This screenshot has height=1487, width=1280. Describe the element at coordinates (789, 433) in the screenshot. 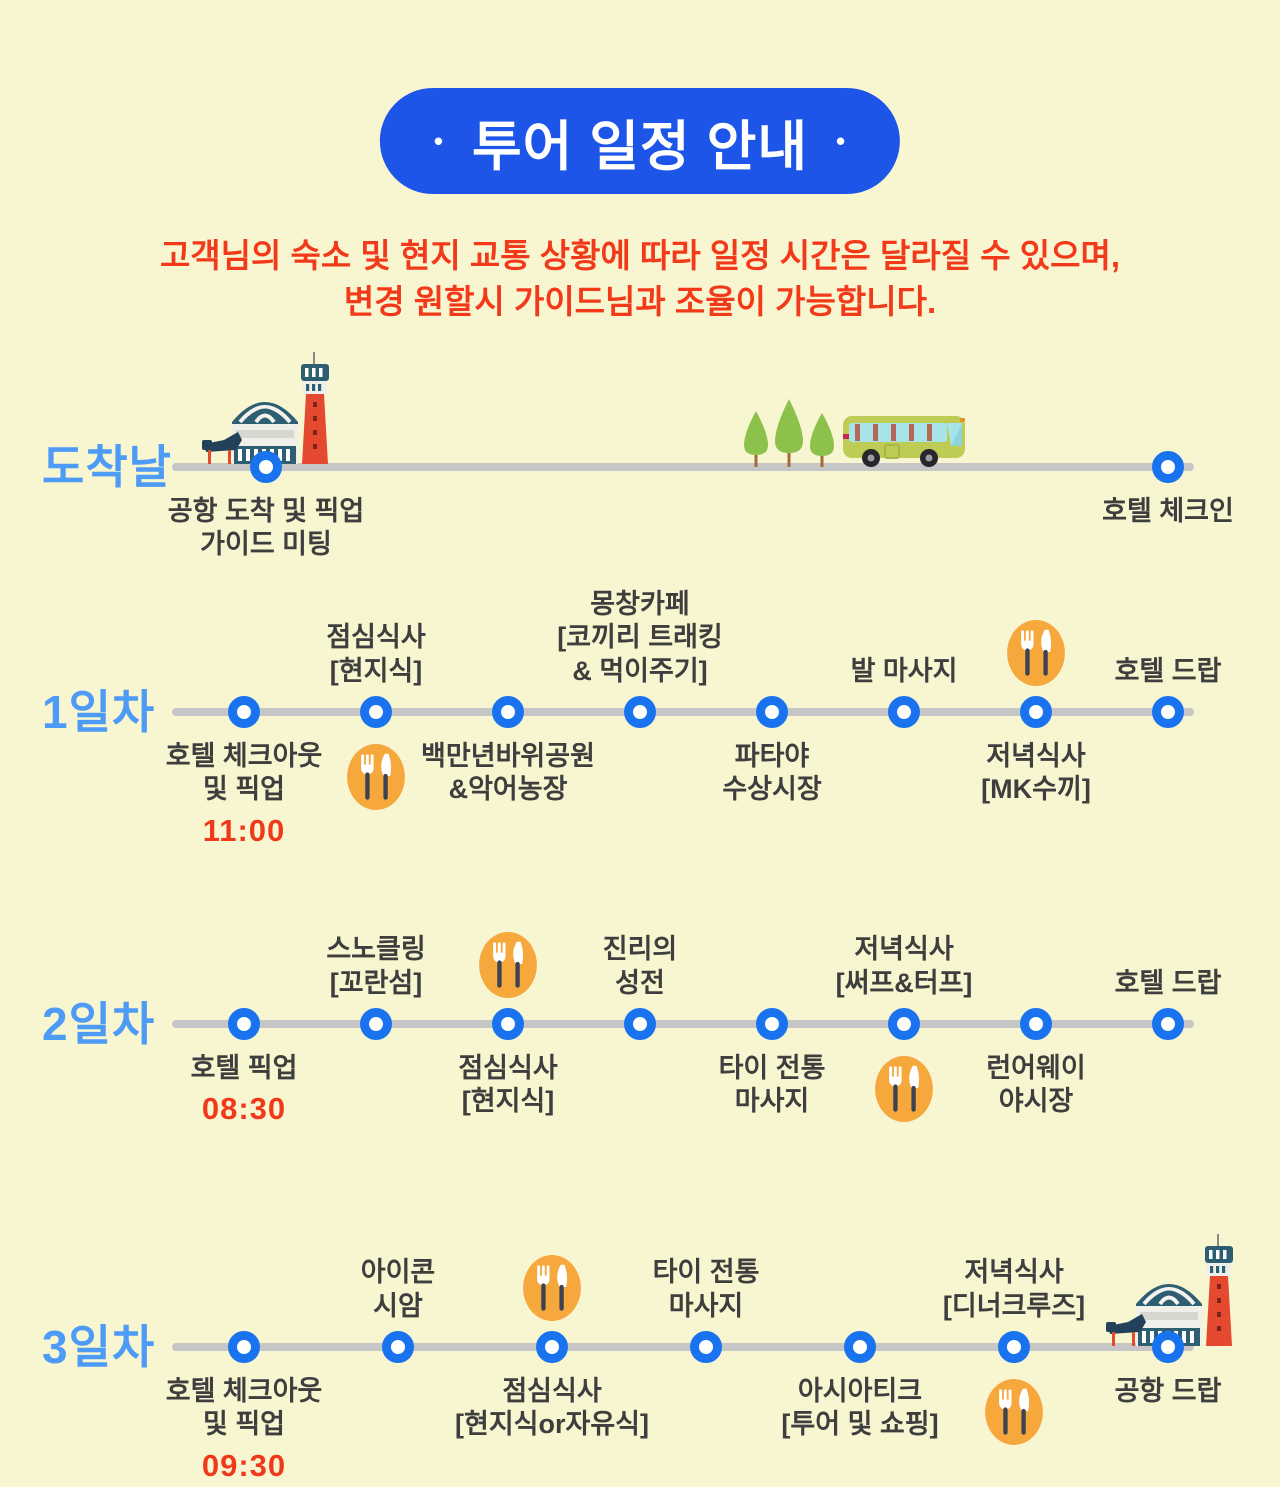

I see `trees-icon` at that location.